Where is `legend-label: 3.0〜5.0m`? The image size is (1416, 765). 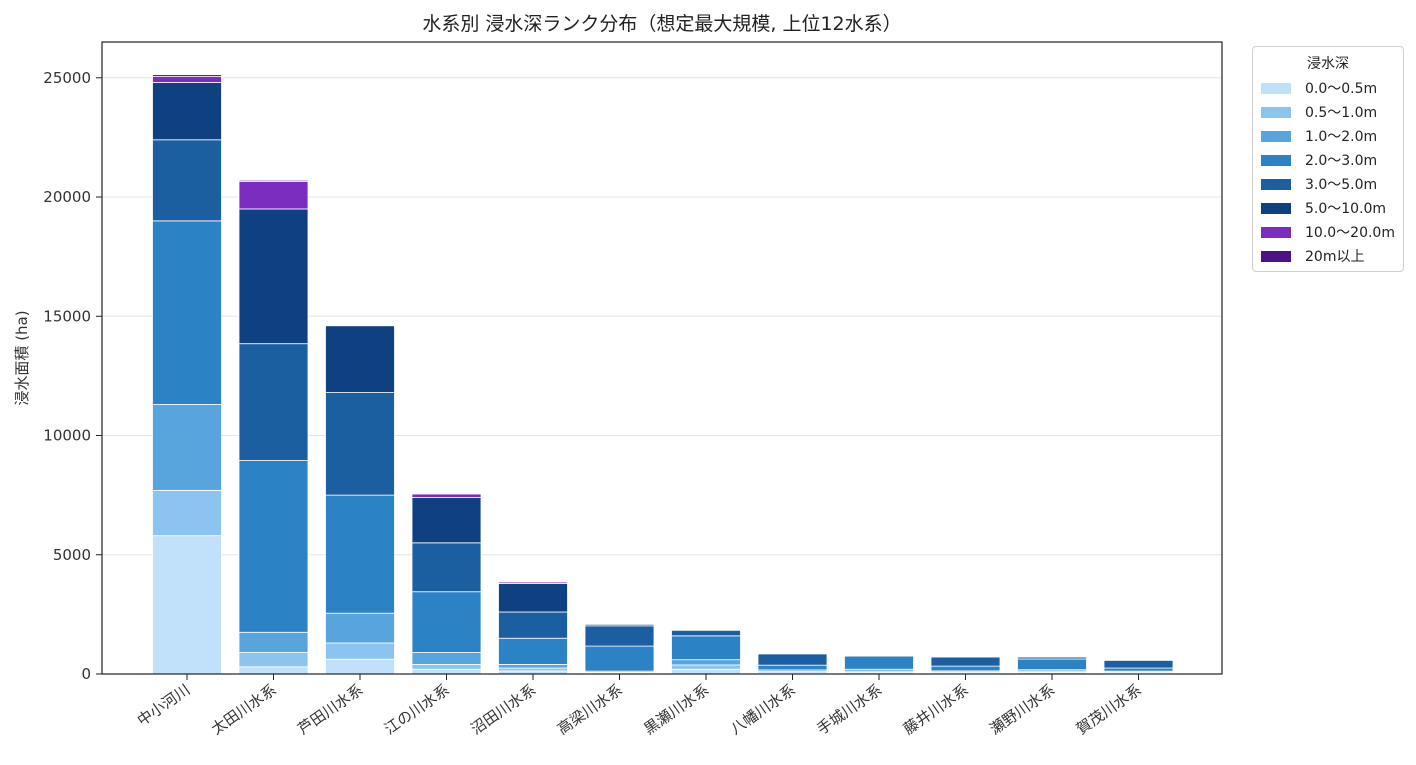
legend-label: 3.0〜5.0m is located at coordinates (1341, 185).